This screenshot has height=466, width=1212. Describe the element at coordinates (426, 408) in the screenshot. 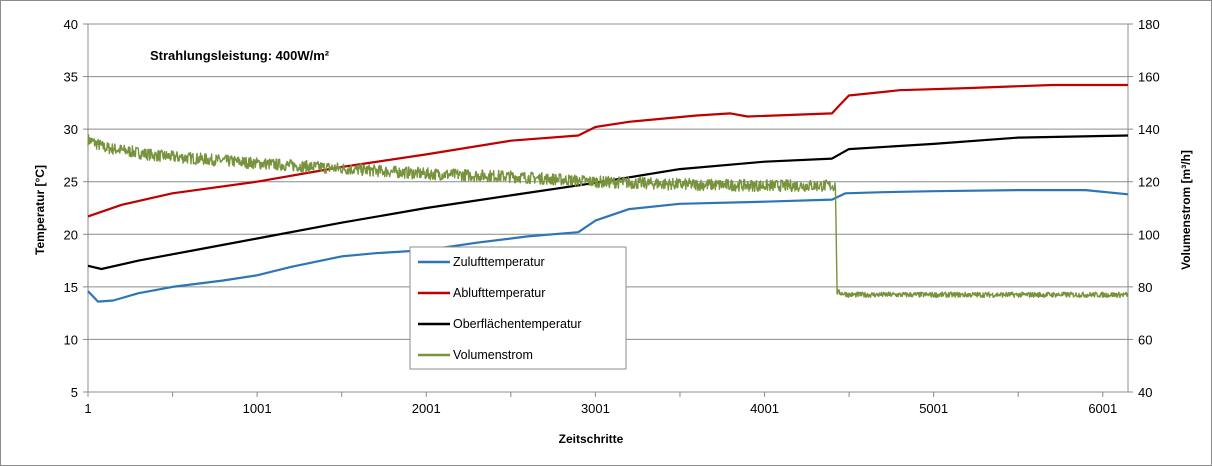

I see `x-tick-label: 2001` at that location.